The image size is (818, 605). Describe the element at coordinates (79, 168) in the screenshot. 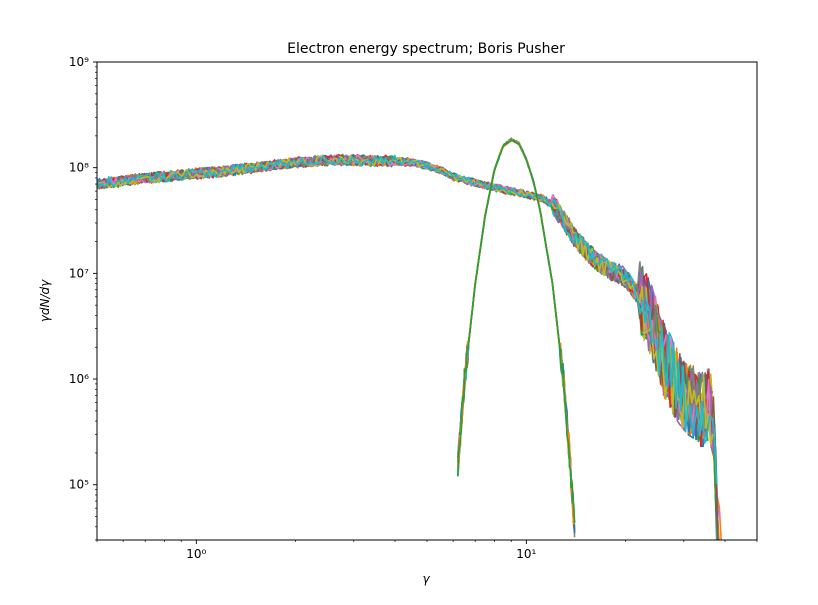

I see `y-tick-label: 10⁸` at that location.